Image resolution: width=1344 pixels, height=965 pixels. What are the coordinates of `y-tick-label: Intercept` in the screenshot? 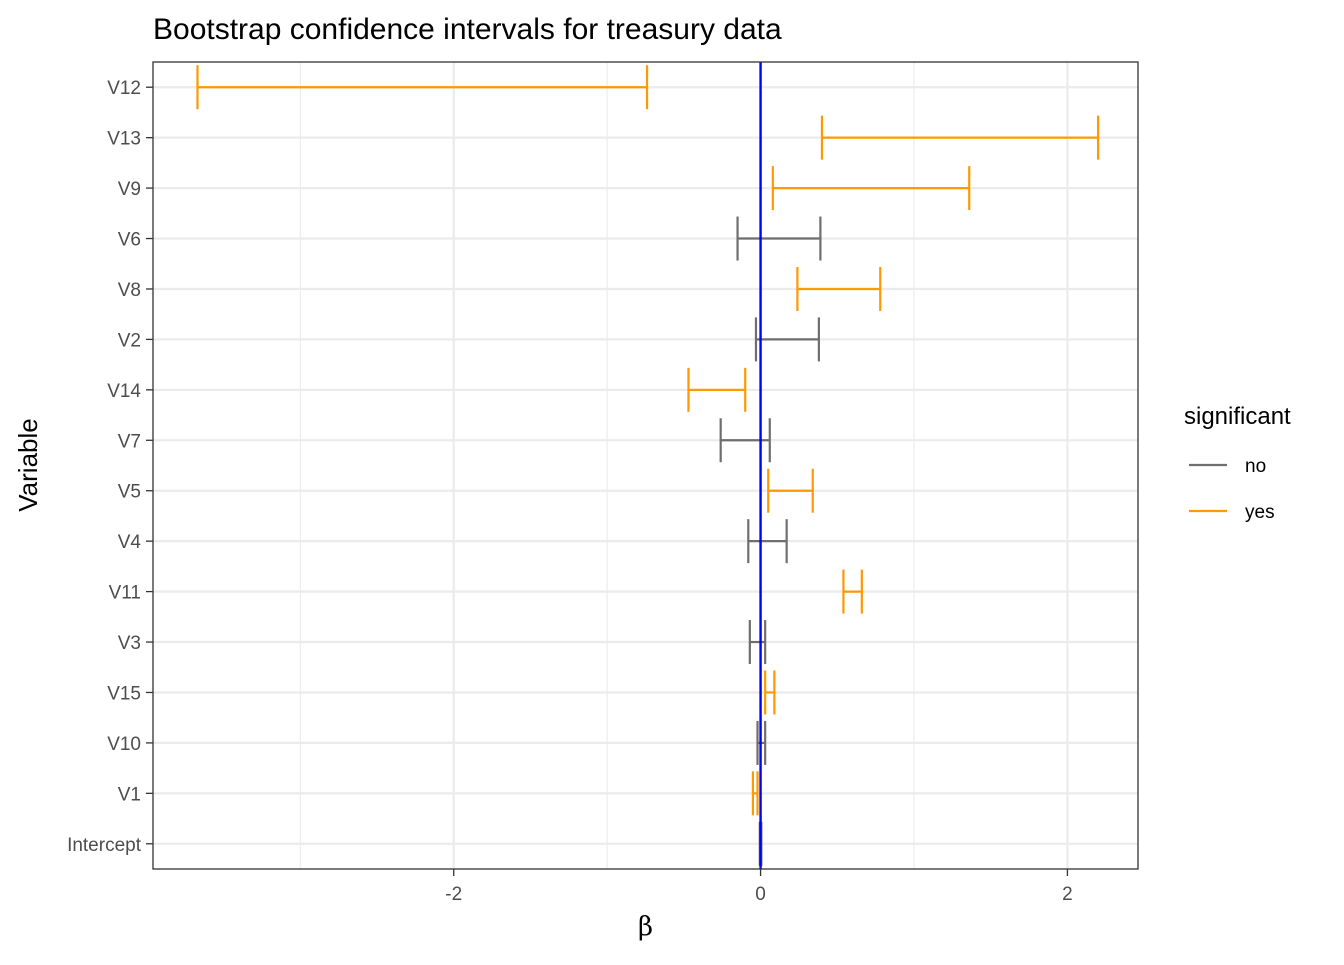 It's located at (104, 845).